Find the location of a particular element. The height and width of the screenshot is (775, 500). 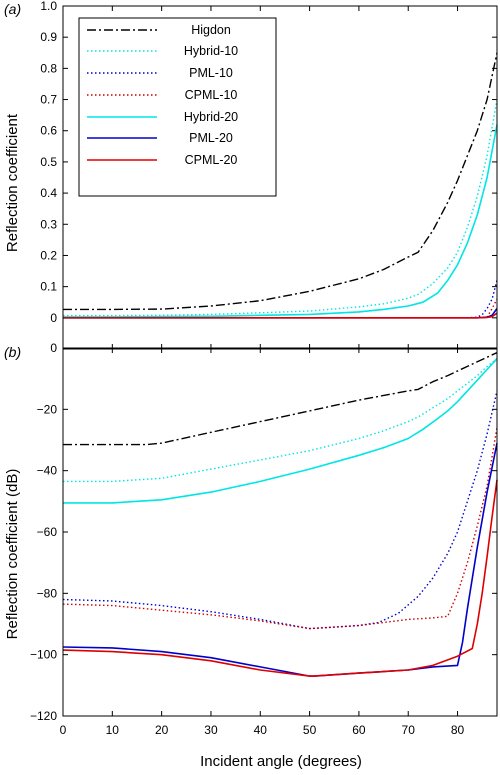

panel-a-y-tick-label: 1.0 is located at coordinates (48, 6).